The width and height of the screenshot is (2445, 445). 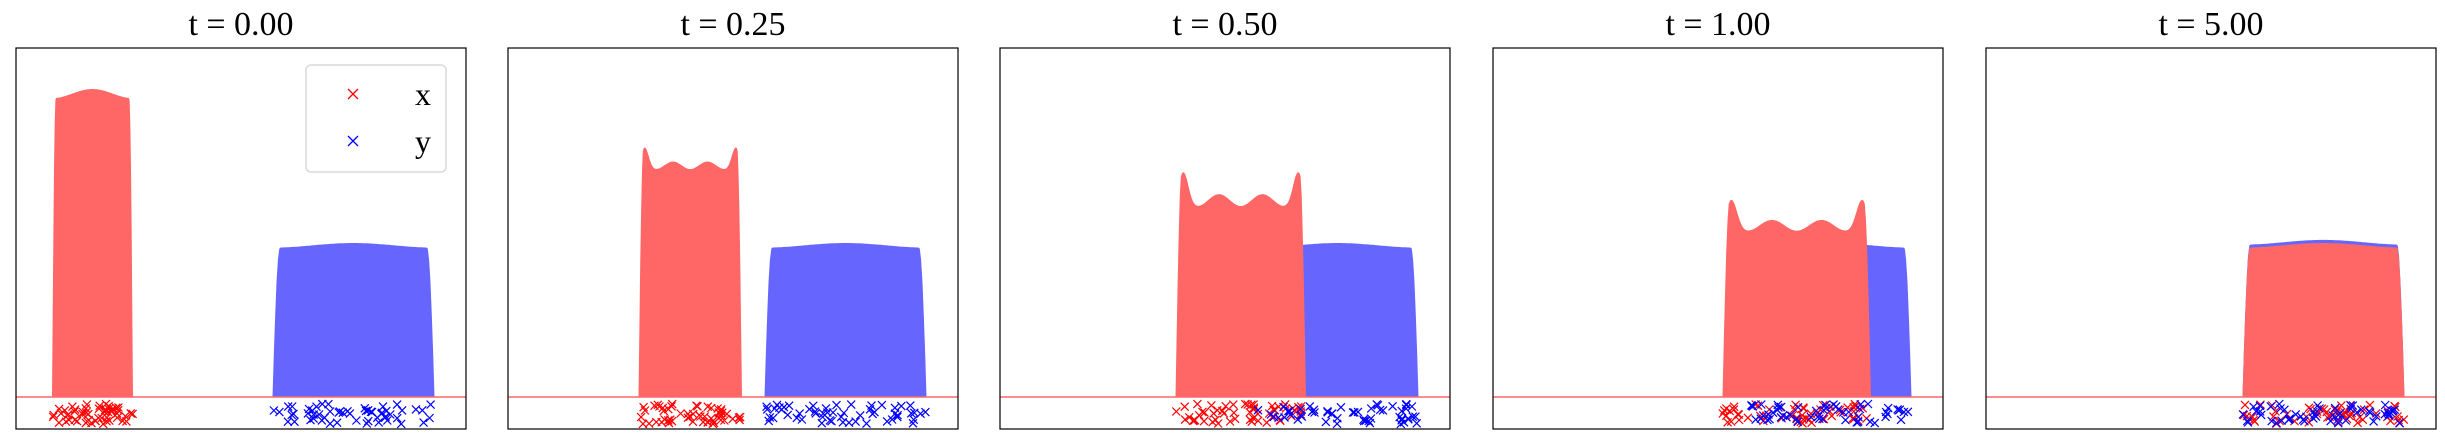 I want to click on density-y-area, so click(x=353, y=320).